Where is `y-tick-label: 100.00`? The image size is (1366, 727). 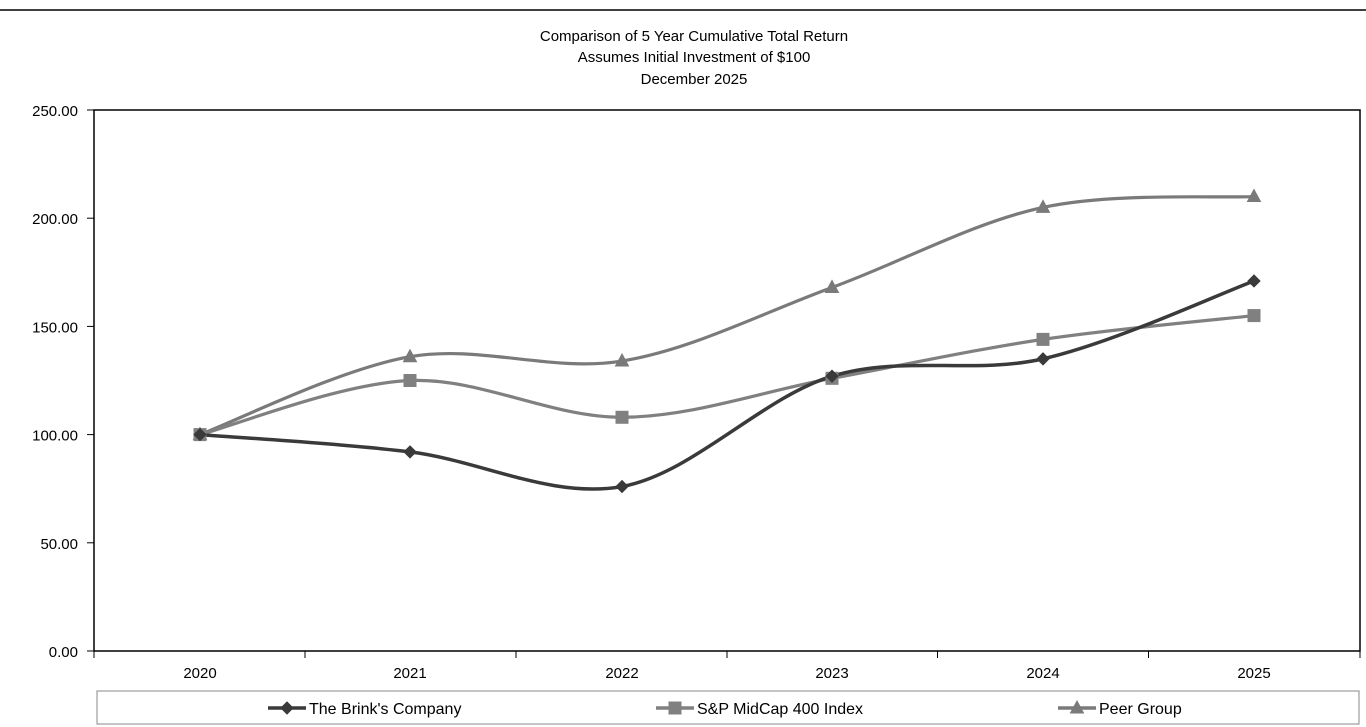 y-tick-label: 100.00 is located at coordinates (55, 436).